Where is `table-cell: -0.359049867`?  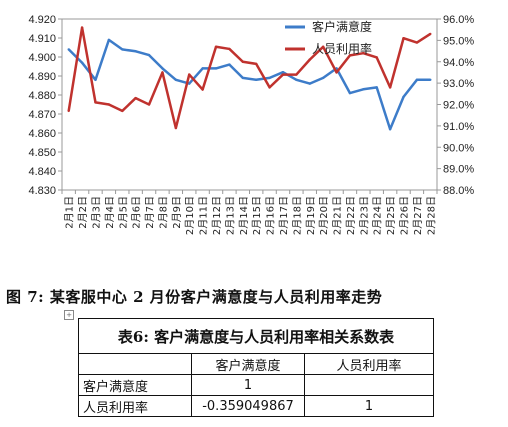
table-cell: -0.359049867 is located at coordinates (248, 406).